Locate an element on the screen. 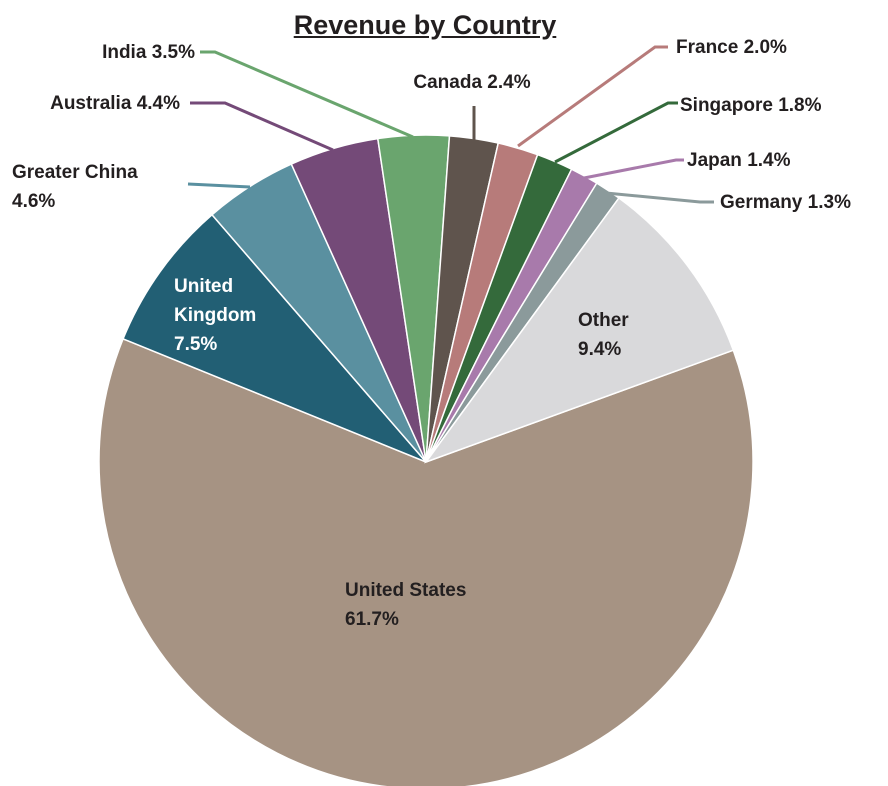 Image resolution: width=888 pixels, height=786 pixels. value-label: 1.4% is located at coordinates (769, 160).